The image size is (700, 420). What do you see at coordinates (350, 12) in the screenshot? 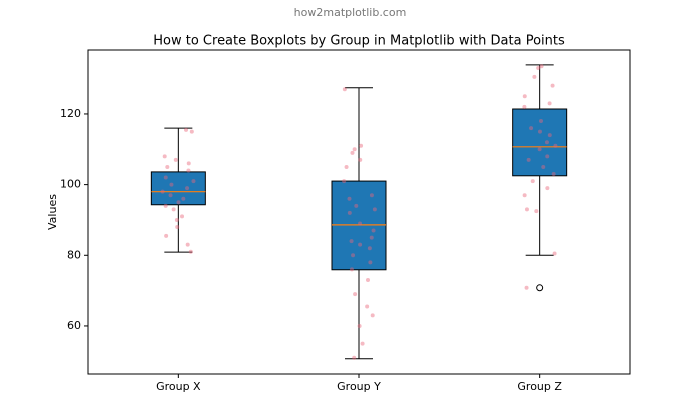
I see `watermark: how2matplotlib.com` at bounding box center [350, 12].